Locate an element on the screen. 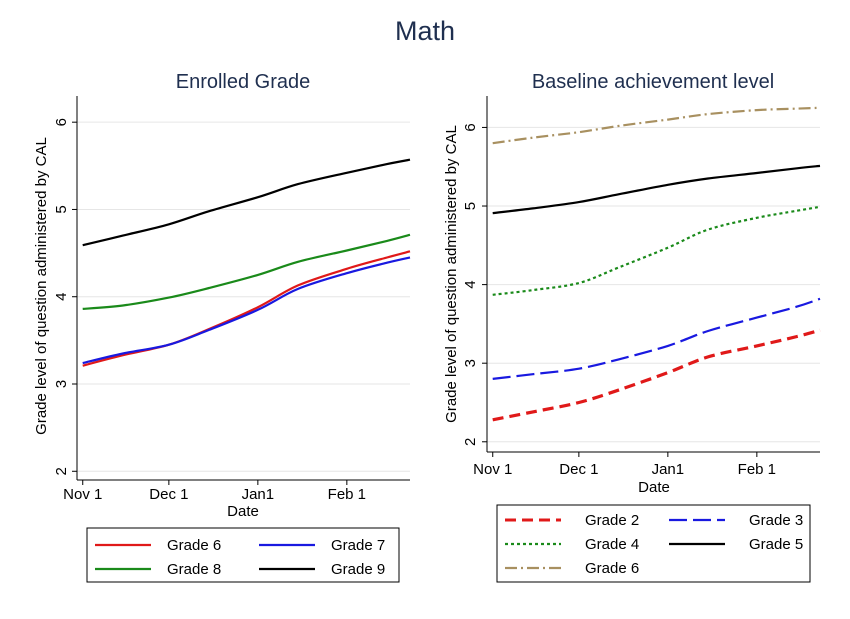  legend-label: Grade 2 is located at coordinates (612, 520).